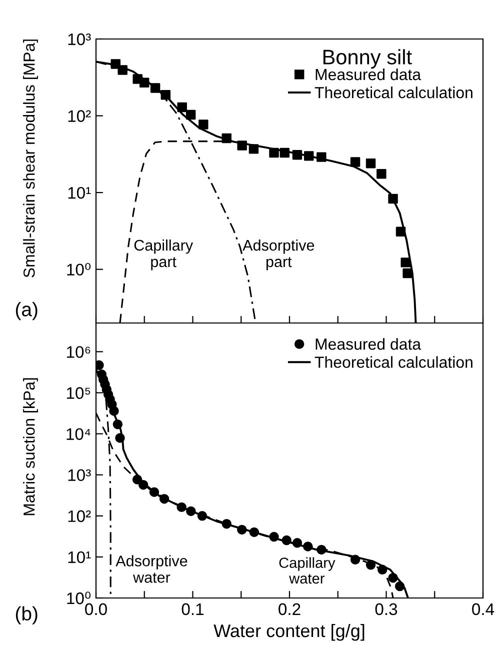 This screenshot has height=661, width=503. What do you see at coordinates (152, 569) in the screenshot?
I see `annotation: Adsorptive water` at bounding box center [152, 569].